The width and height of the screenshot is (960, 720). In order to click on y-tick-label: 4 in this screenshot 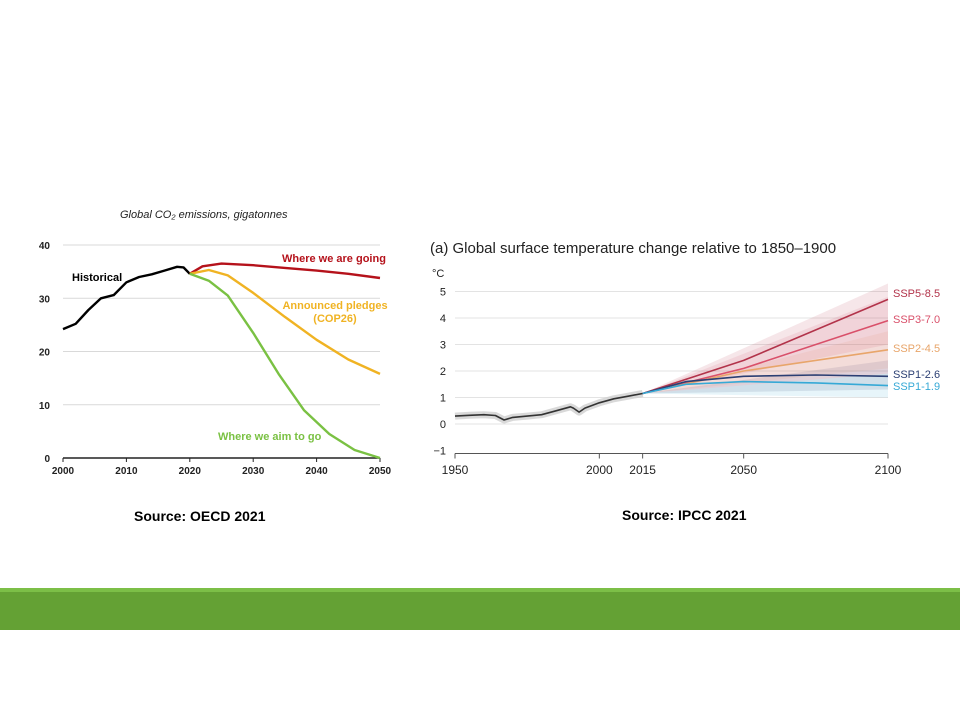, I will do `click(443, 319)`.